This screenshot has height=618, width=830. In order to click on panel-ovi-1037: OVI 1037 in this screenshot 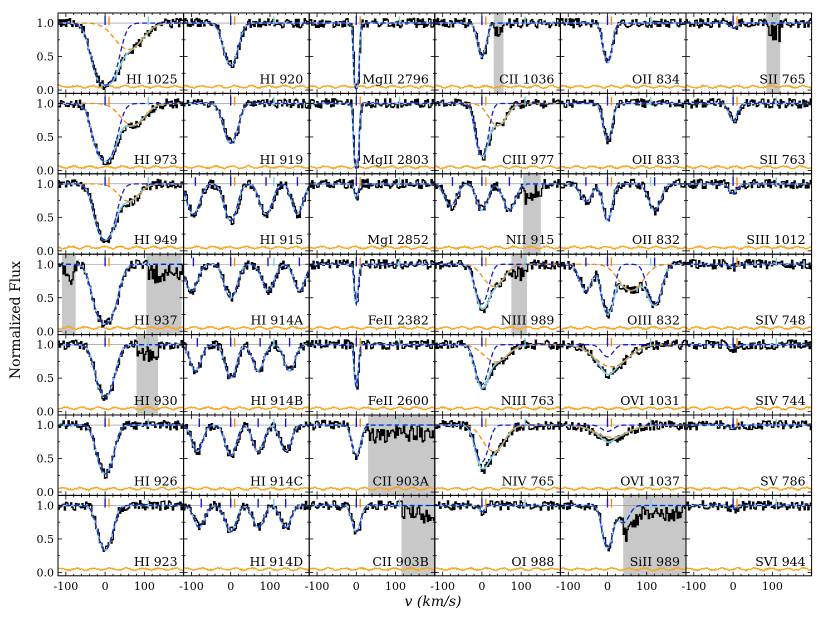, I will do `click(623, 455)`.